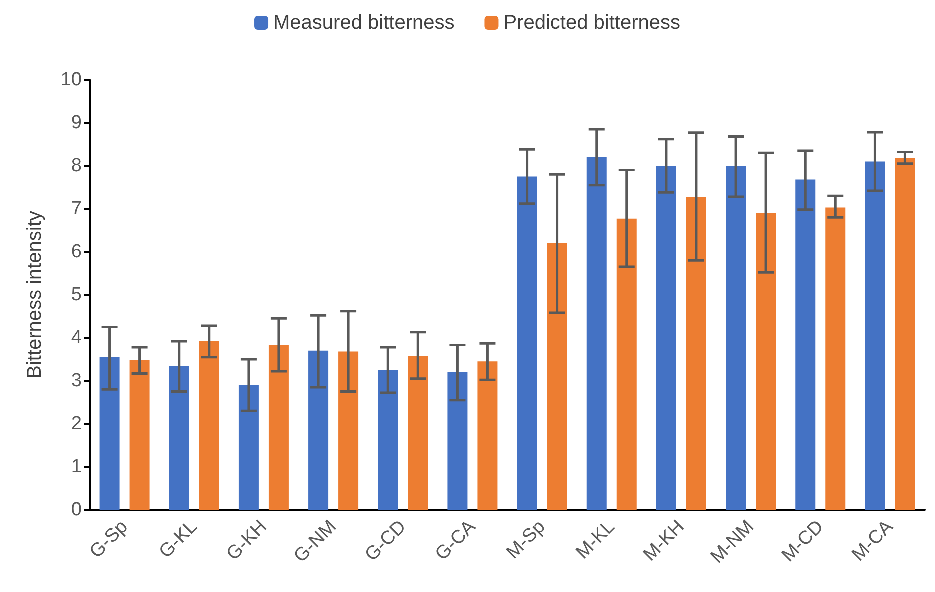 This screenshot has width=935, height=592. I want to click on y-tick-label: 9, so click(76, 123).